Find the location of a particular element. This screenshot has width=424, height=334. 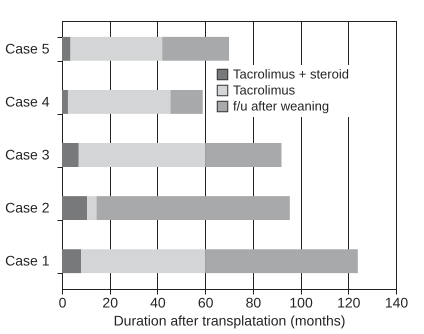

x-tick-label: 0 is located at coordinates (62, 302).